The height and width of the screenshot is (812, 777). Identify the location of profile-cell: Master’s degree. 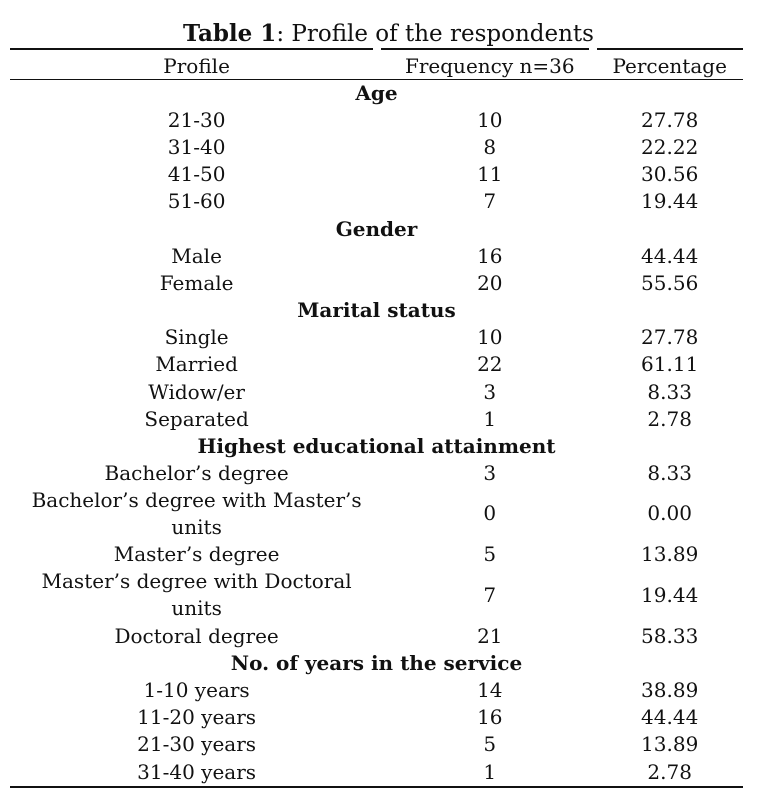
(196, 554).